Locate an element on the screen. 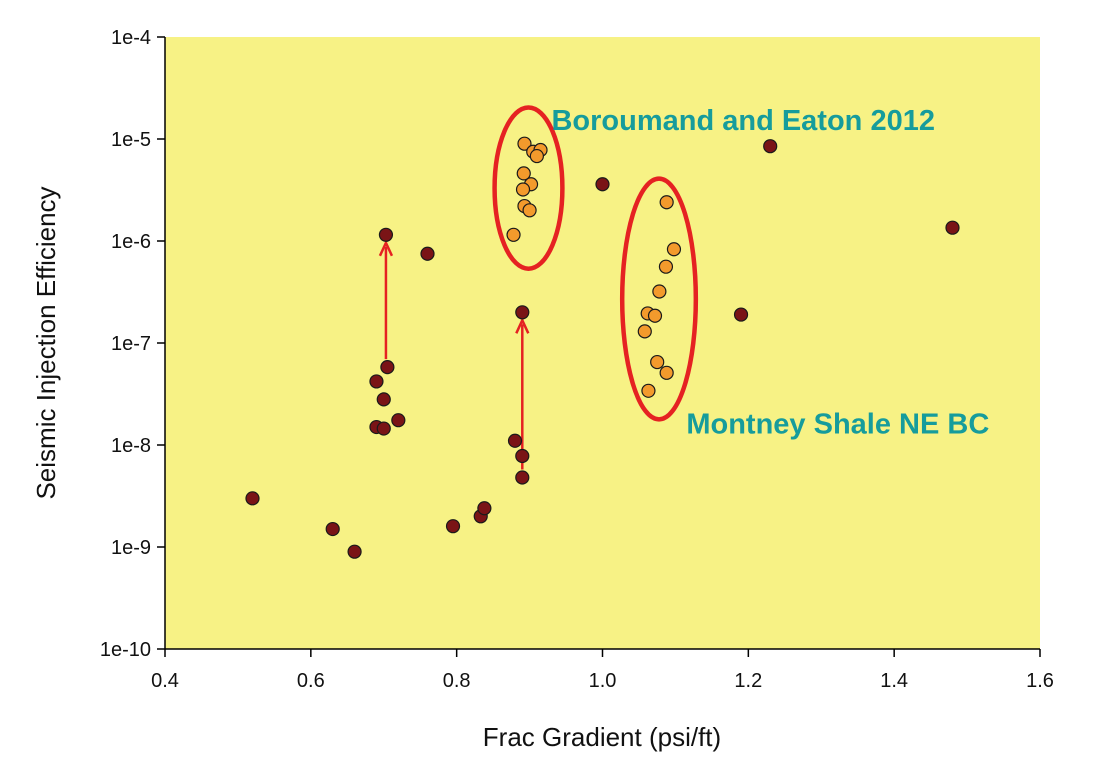 The height and width of the screenshot is (780, 1100). y-tick-label: 1e-10 is located at coordinates (125, 650).